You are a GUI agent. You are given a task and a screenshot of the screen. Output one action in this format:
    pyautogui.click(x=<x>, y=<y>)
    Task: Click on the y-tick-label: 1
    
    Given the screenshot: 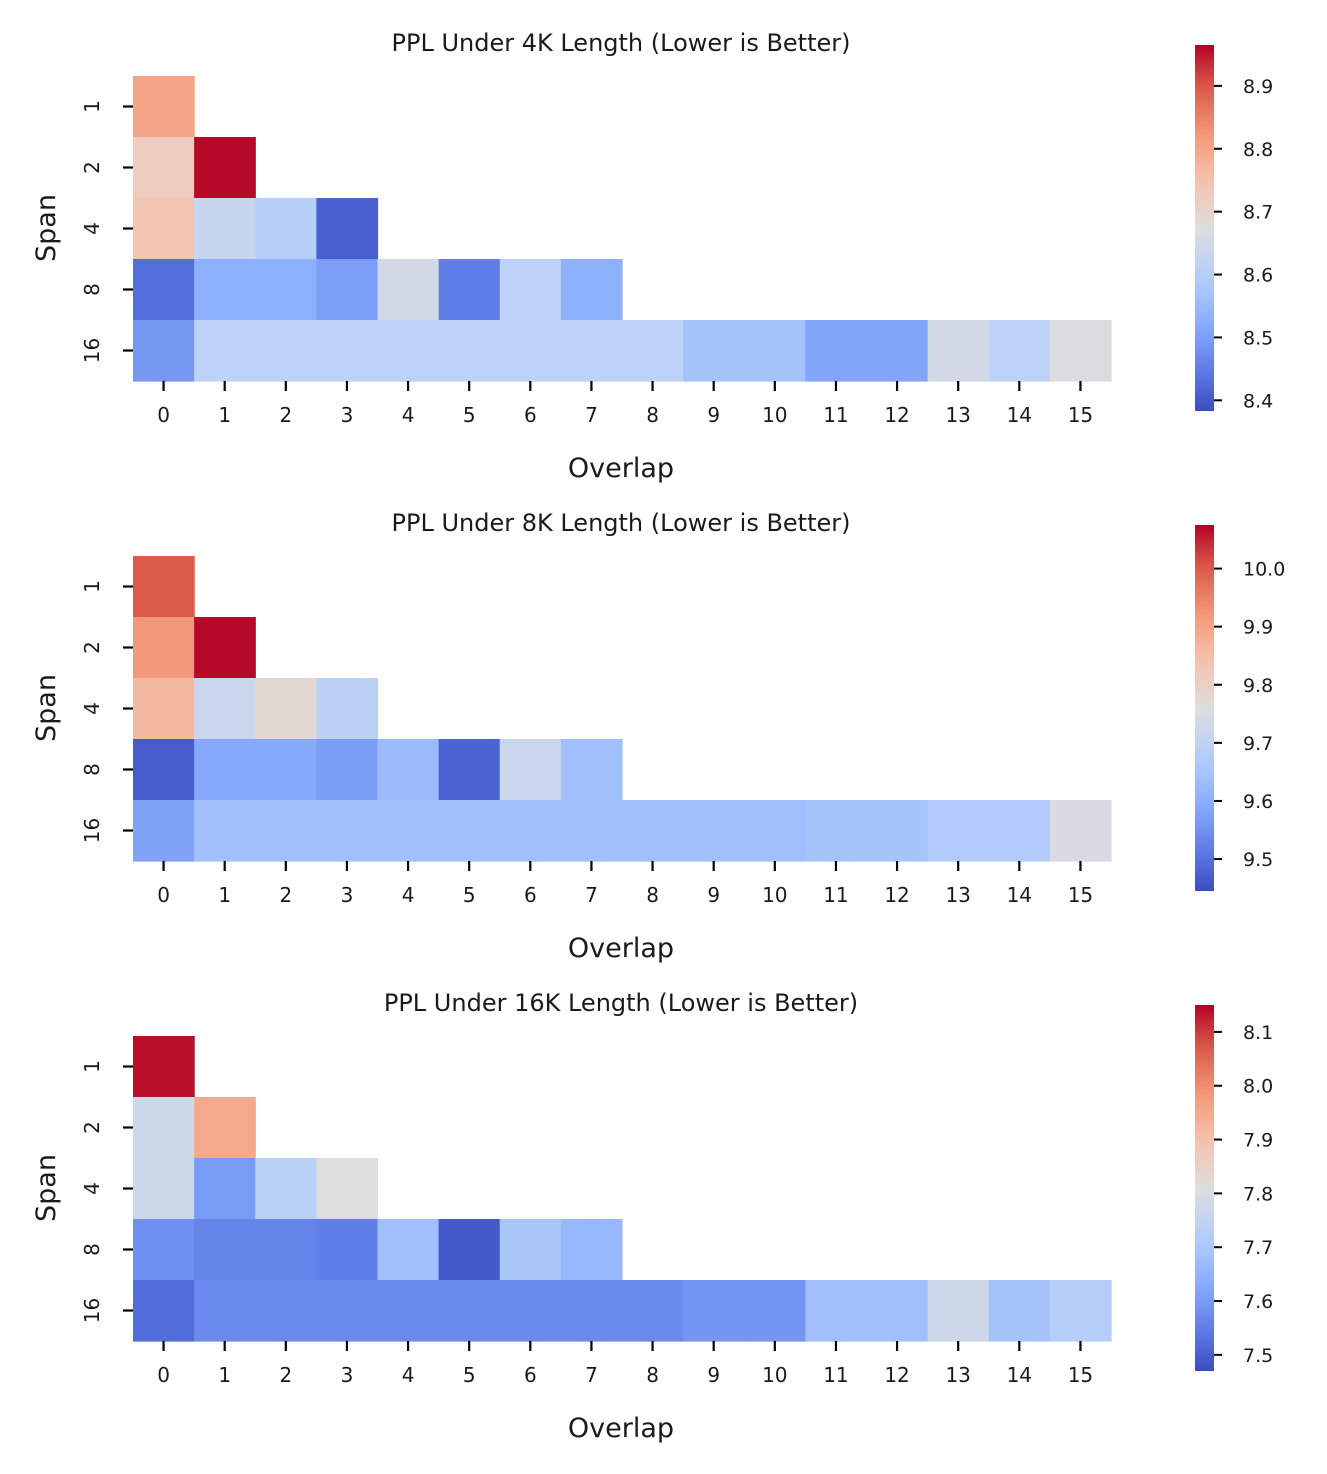 What is the action you would take?
    pyautogui.click(x=92, y=1066)
    